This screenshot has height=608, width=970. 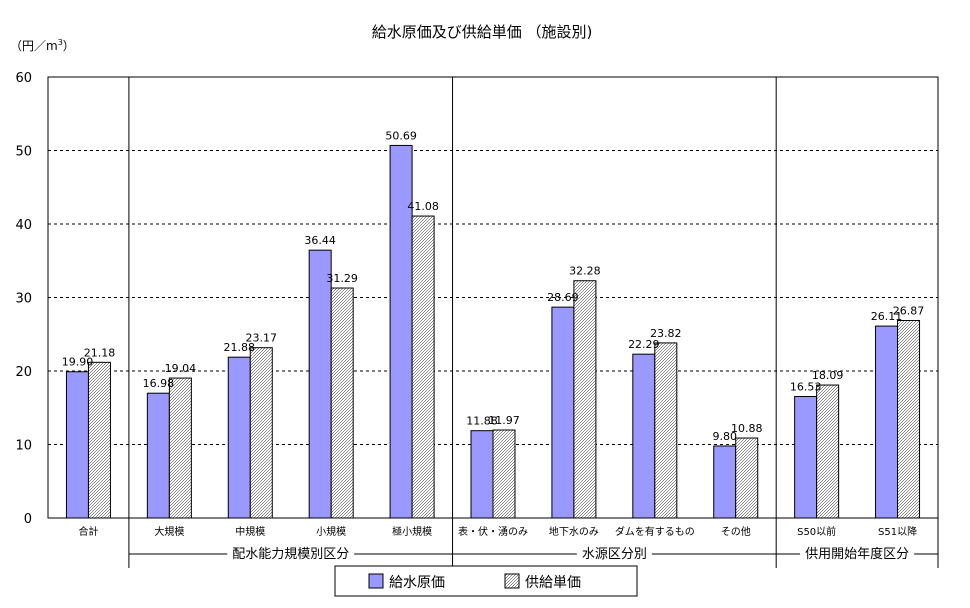 I want to click on group-label: 供用開始年度区分, so click(x=857, y=554).